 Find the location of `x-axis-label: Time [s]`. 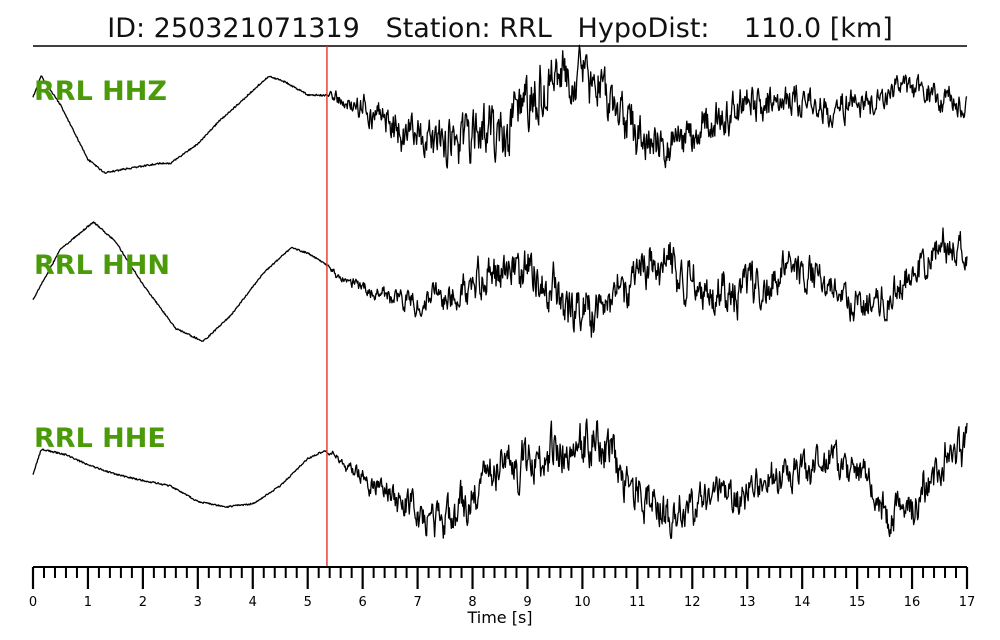

x-axis-label: Time [s] is located at coordinates (499, 617).